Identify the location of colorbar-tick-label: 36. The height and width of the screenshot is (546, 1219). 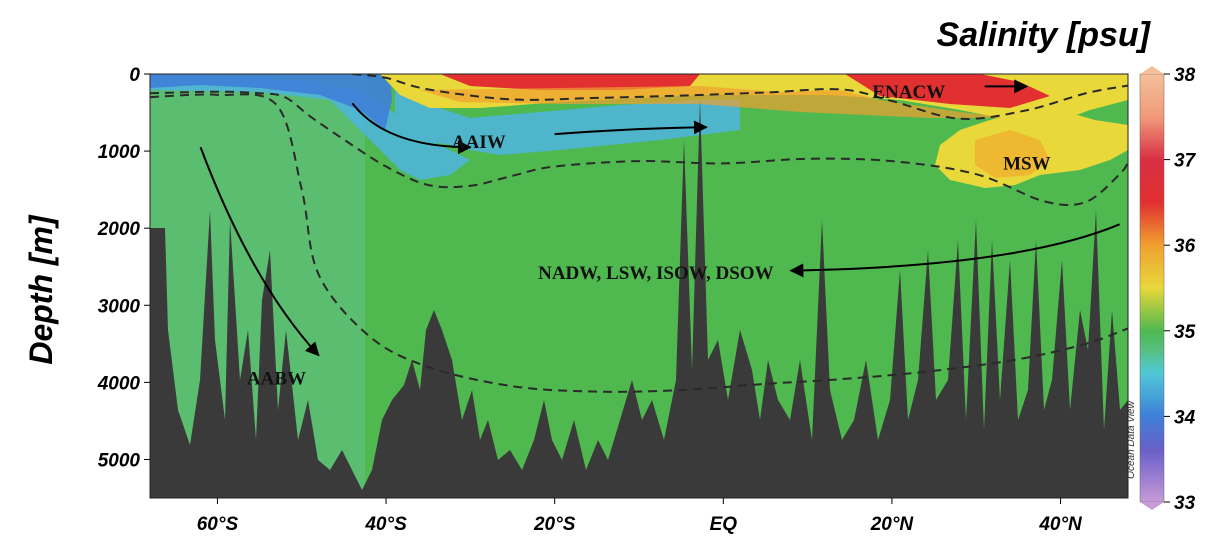
(1185, 246).